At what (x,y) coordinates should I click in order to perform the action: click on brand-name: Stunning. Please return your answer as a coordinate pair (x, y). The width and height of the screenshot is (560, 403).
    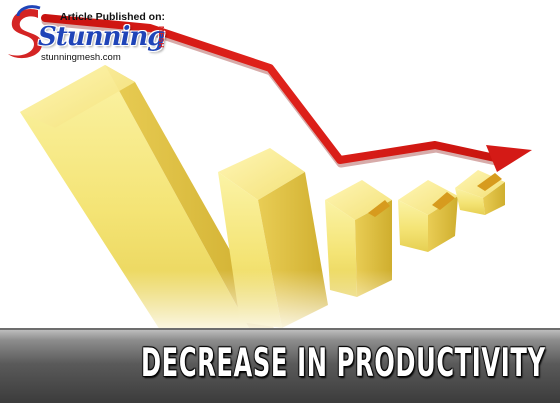
    Looking at the image, I should click on (101, 37).